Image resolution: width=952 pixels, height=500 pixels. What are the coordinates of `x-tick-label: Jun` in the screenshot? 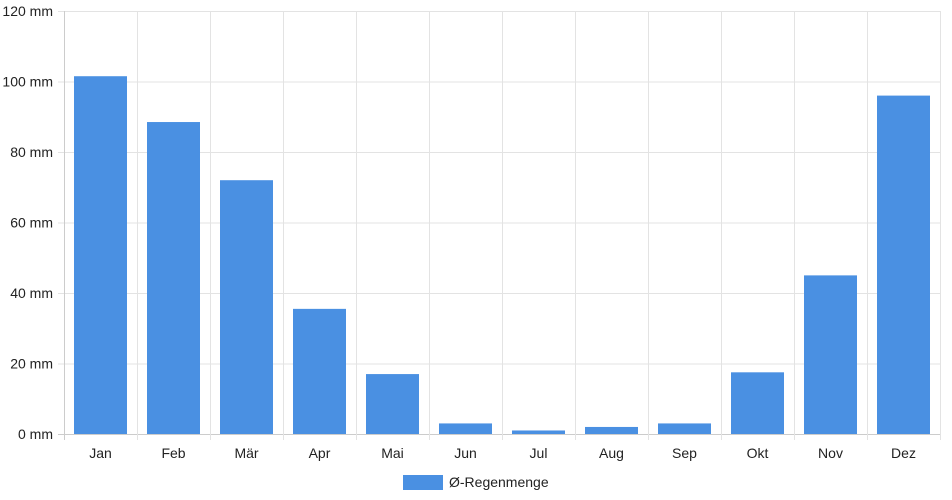 It's located at (465, 453).